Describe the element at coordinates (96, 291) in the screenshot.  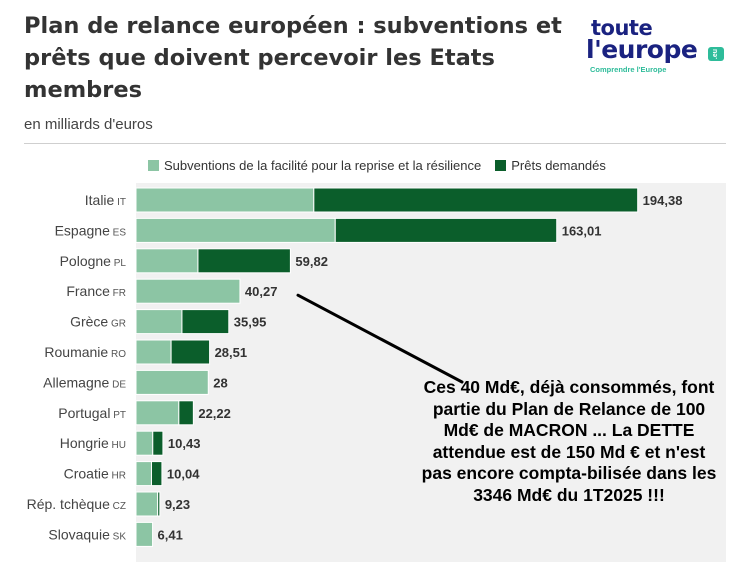
I see `category-label: France FR` at that location.